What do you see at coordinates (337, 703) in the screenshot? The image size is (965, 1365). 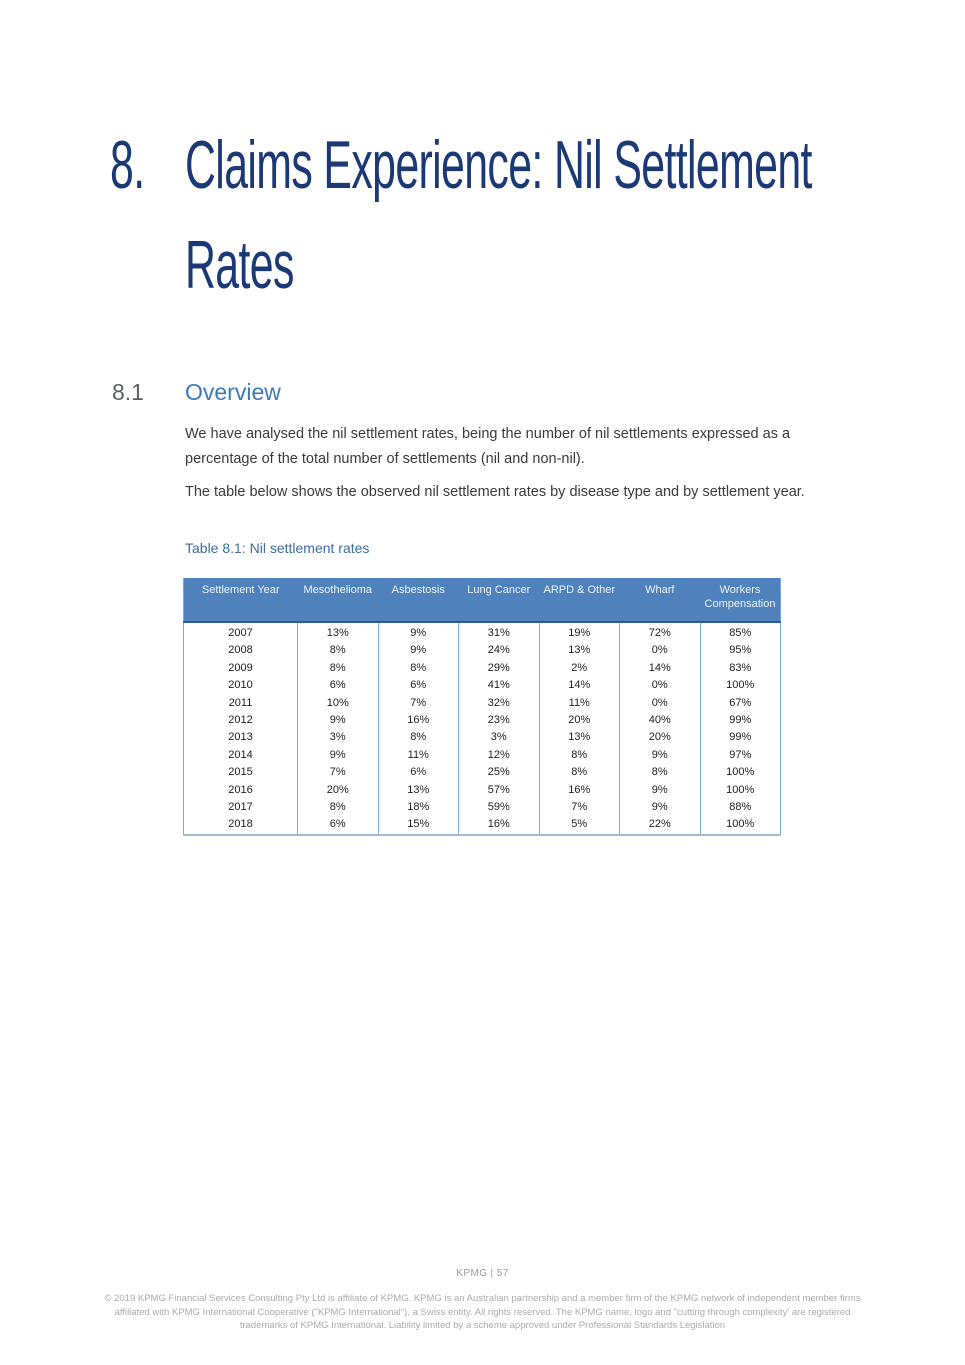 I see `table-cell: 10%` at bounding box center [337, 703].